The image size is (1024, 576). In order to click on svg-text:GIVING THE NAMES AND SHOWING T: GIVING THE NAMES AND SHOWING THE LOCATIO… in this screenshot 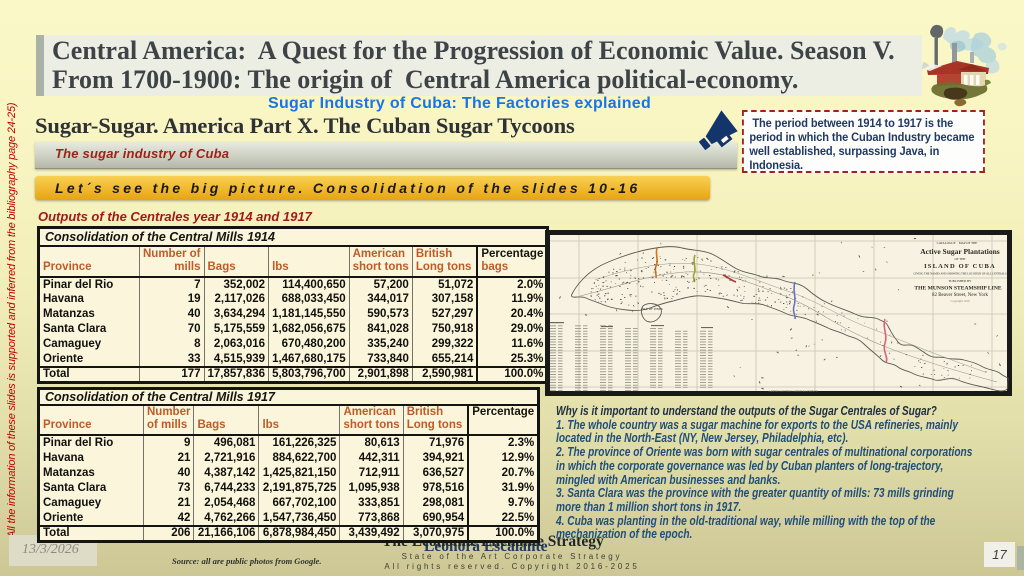, I will do `click(960, 274)`.